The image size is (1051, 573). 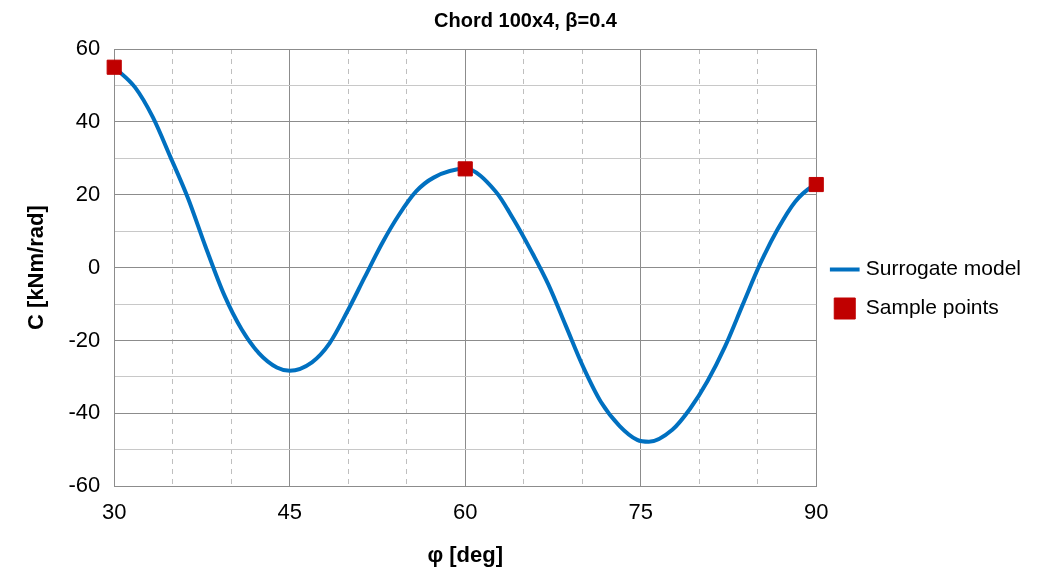 What do you see at coordinates (36, 267) in the screenshot?
I see `y-axis-title: C [kNm/rad]` at bounding box center [36, 267].